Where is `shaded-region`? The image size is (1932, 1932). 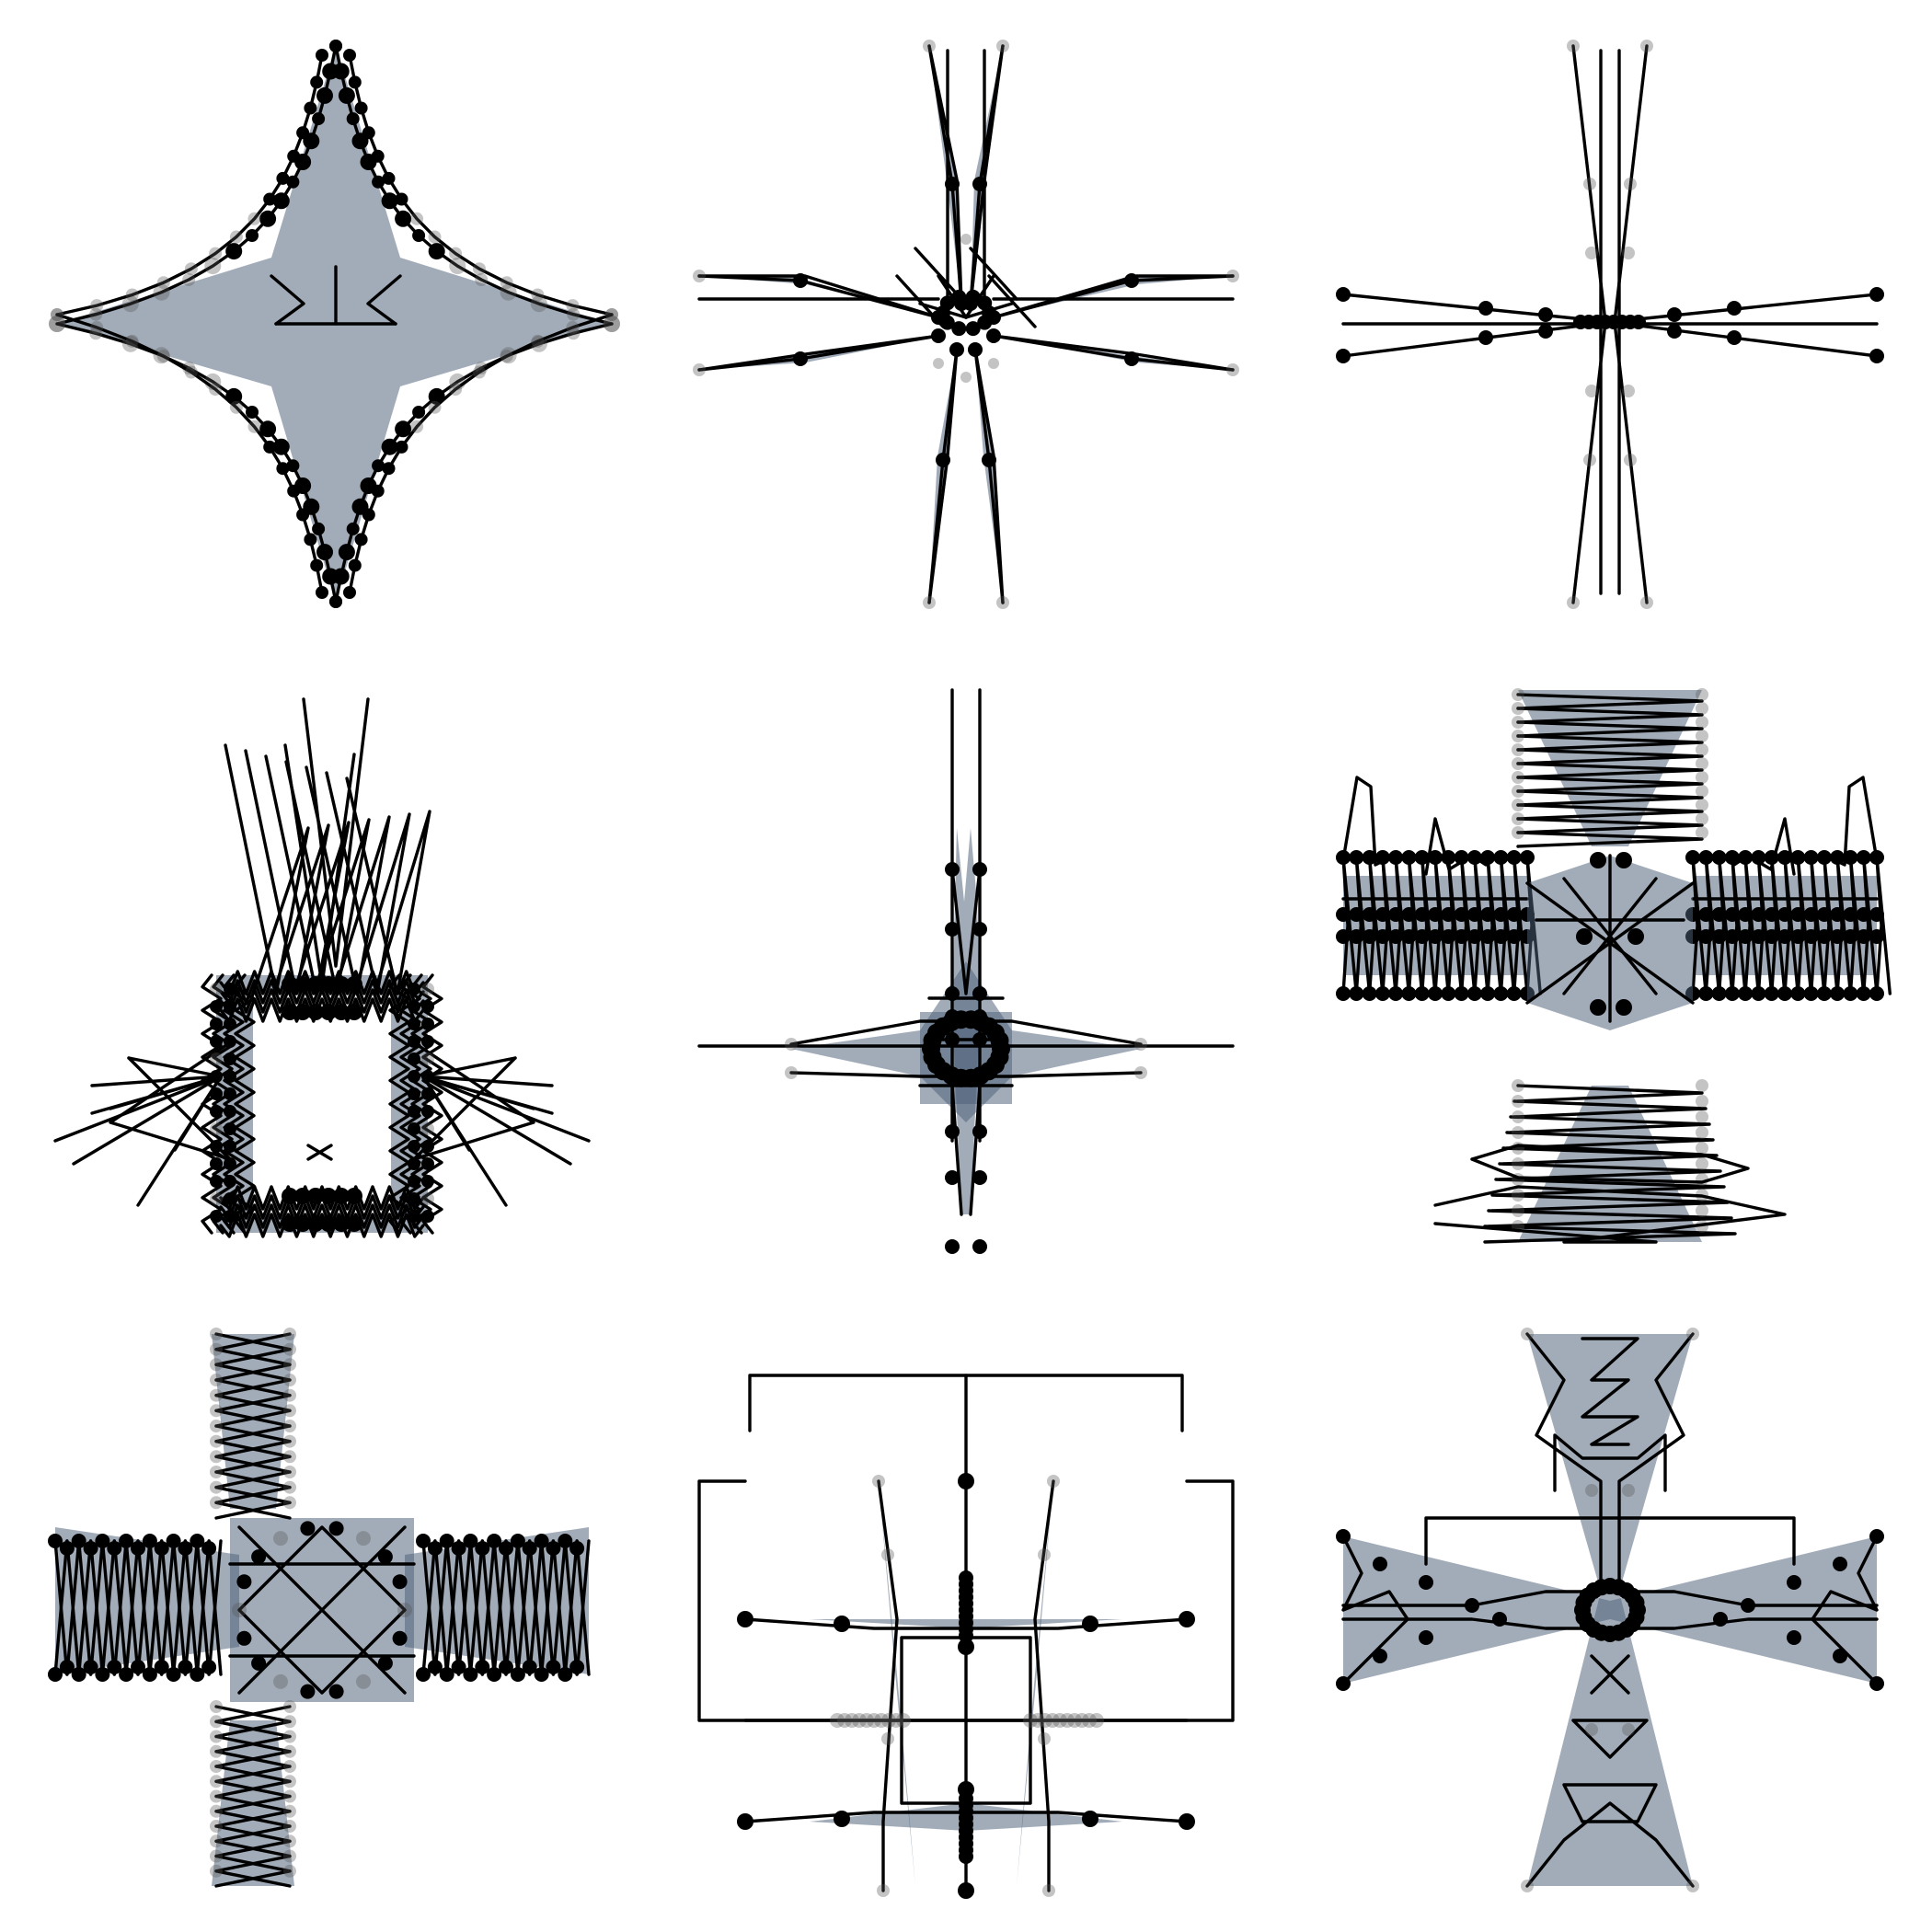
shaded-region is located at coordinates (1035, 1683).